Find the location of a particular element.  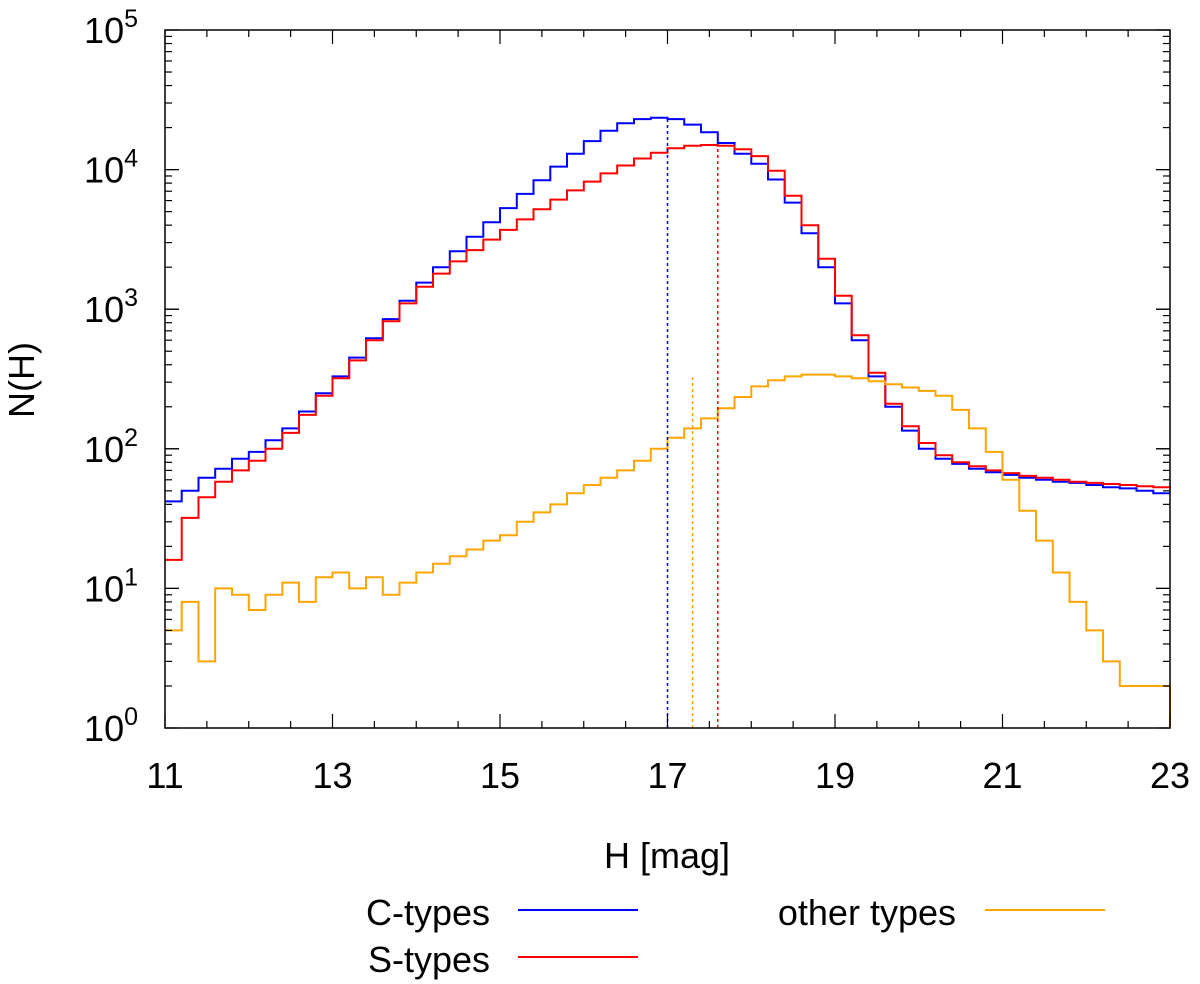

peak-lines is located at coordinates (692, 422).